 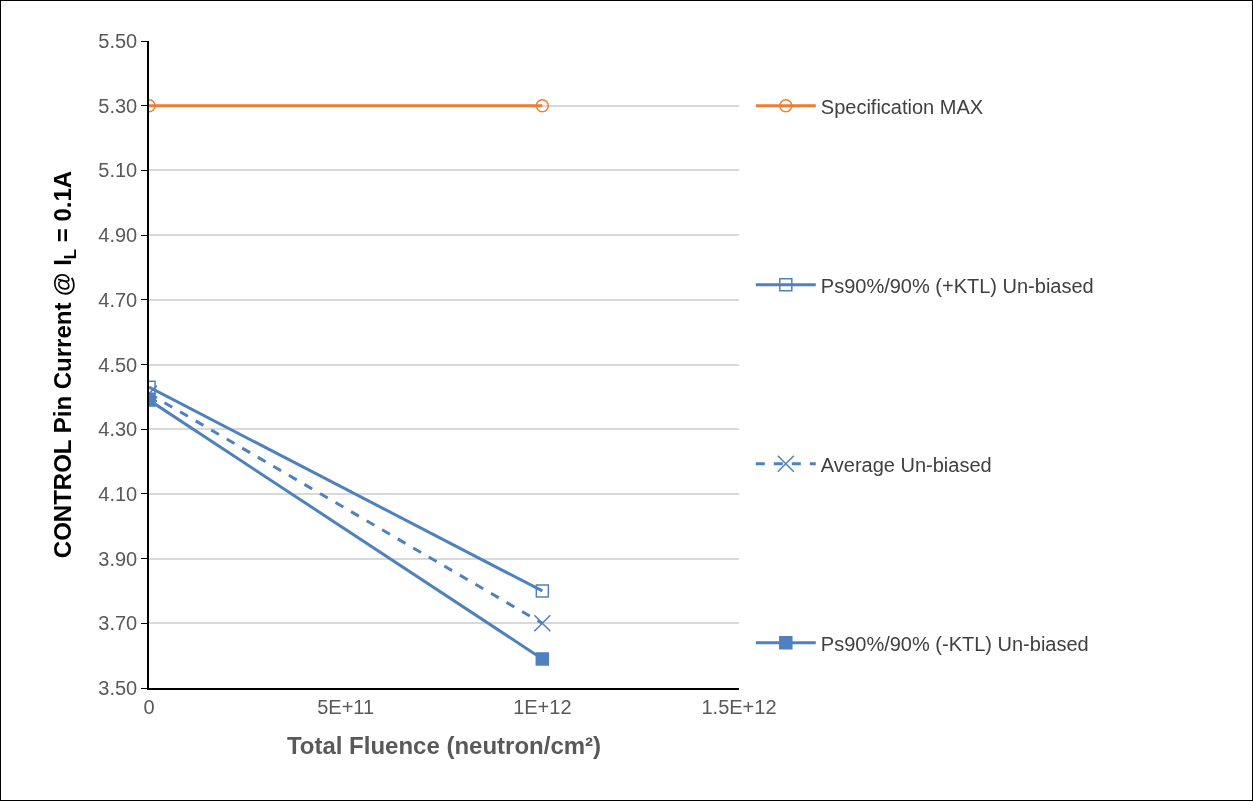 I want to click on y-tick-label: 3.70, so click(x=118, y=623).